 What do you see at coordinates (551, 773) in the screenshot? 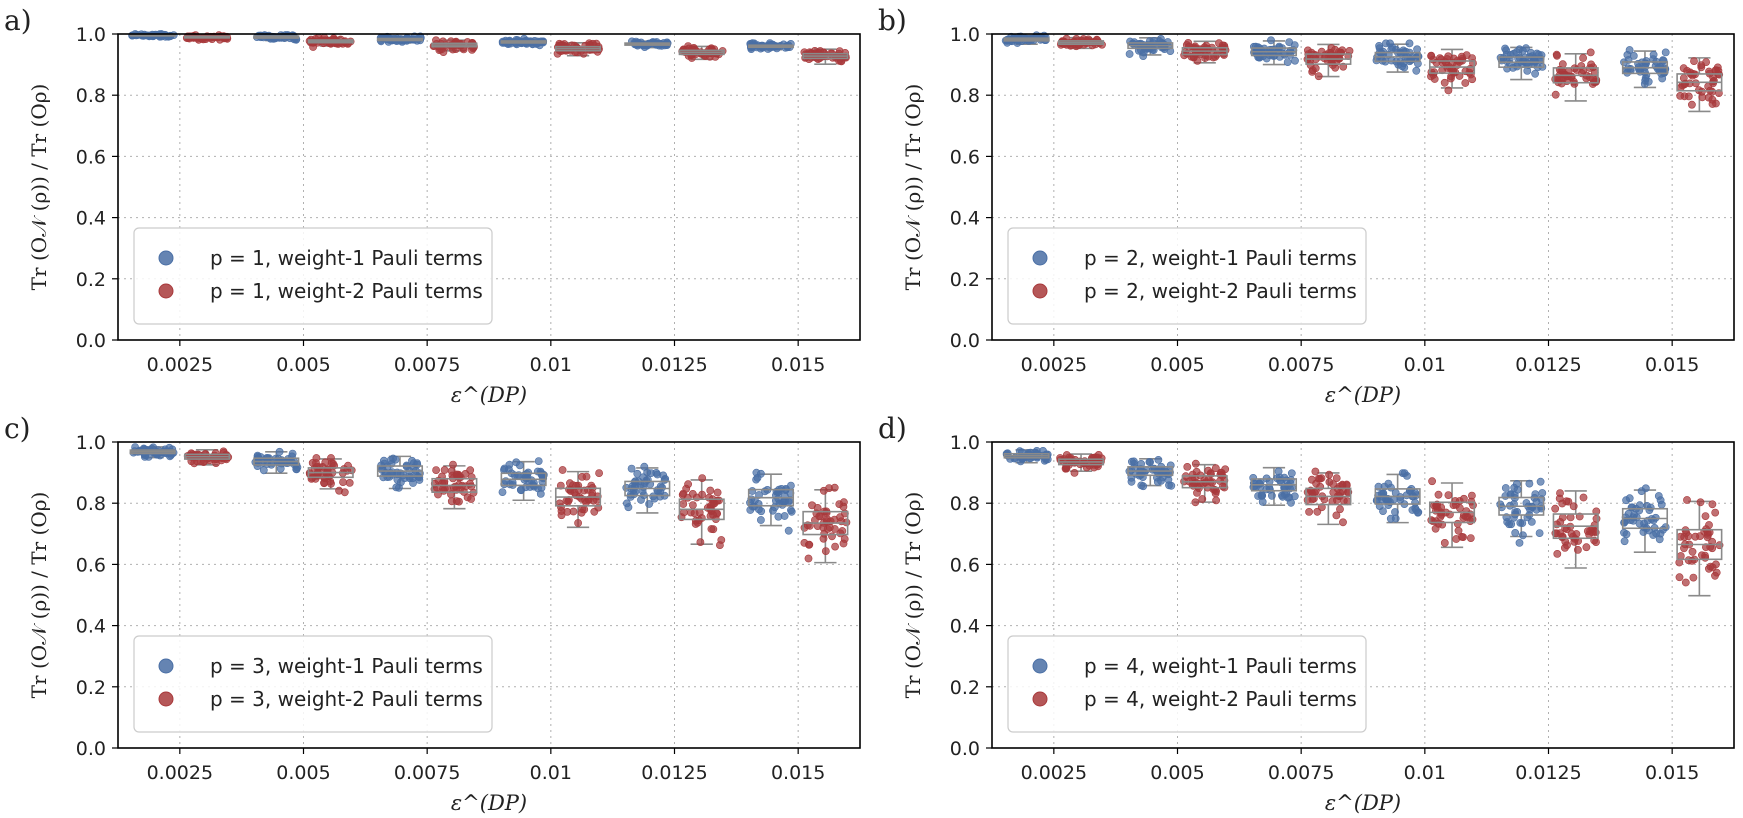
I see `x-tick-label: 0.01` at bounding box center [551, 773].